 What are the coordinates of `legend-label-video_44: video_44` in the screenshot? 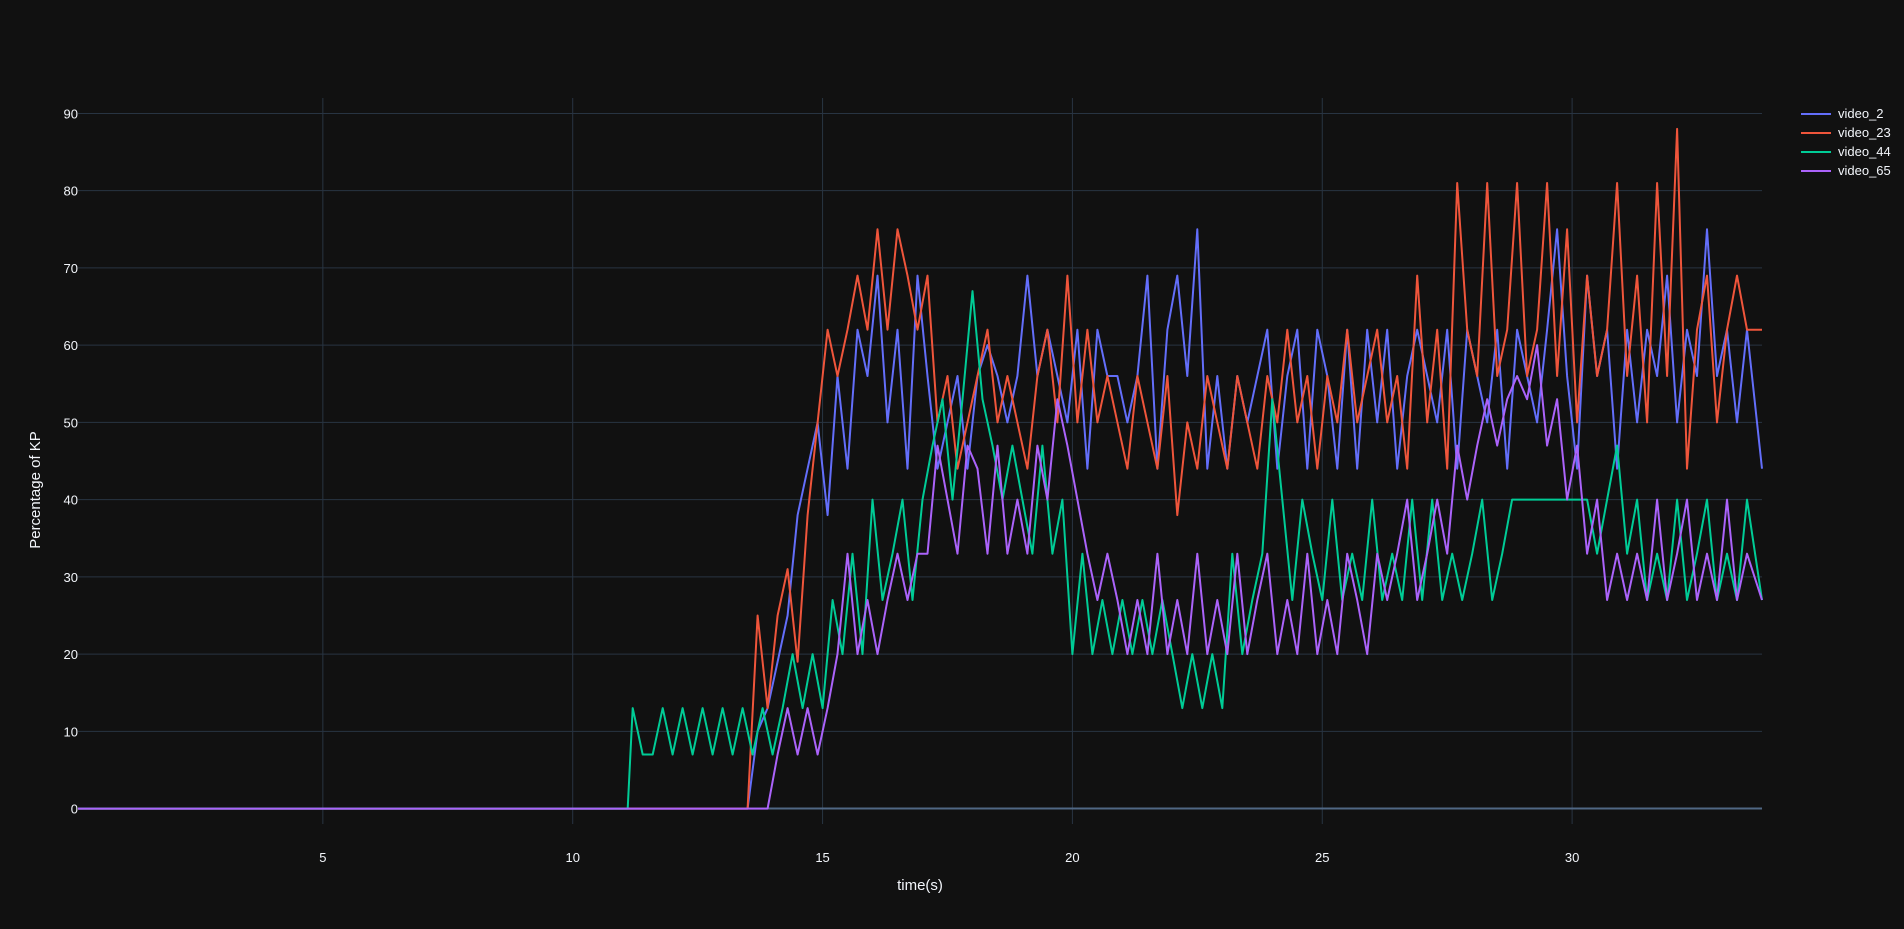 It's located at (1864, 151).